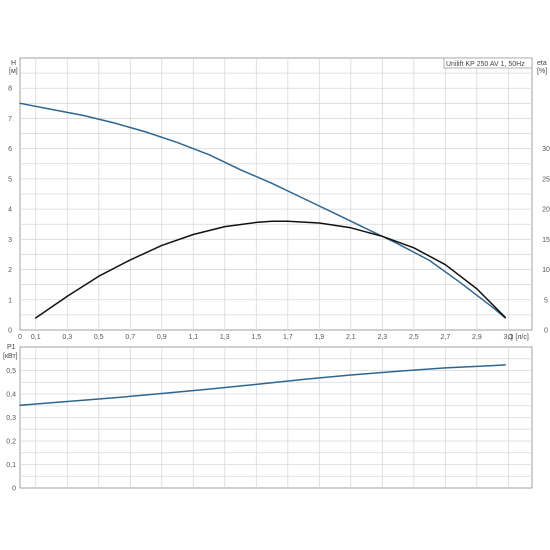 The image size is (550, 550). What do you see at coordinates (10, 331) in the screenshot?
I see `y-tick-label: 0` at bounding box center [10, 331].